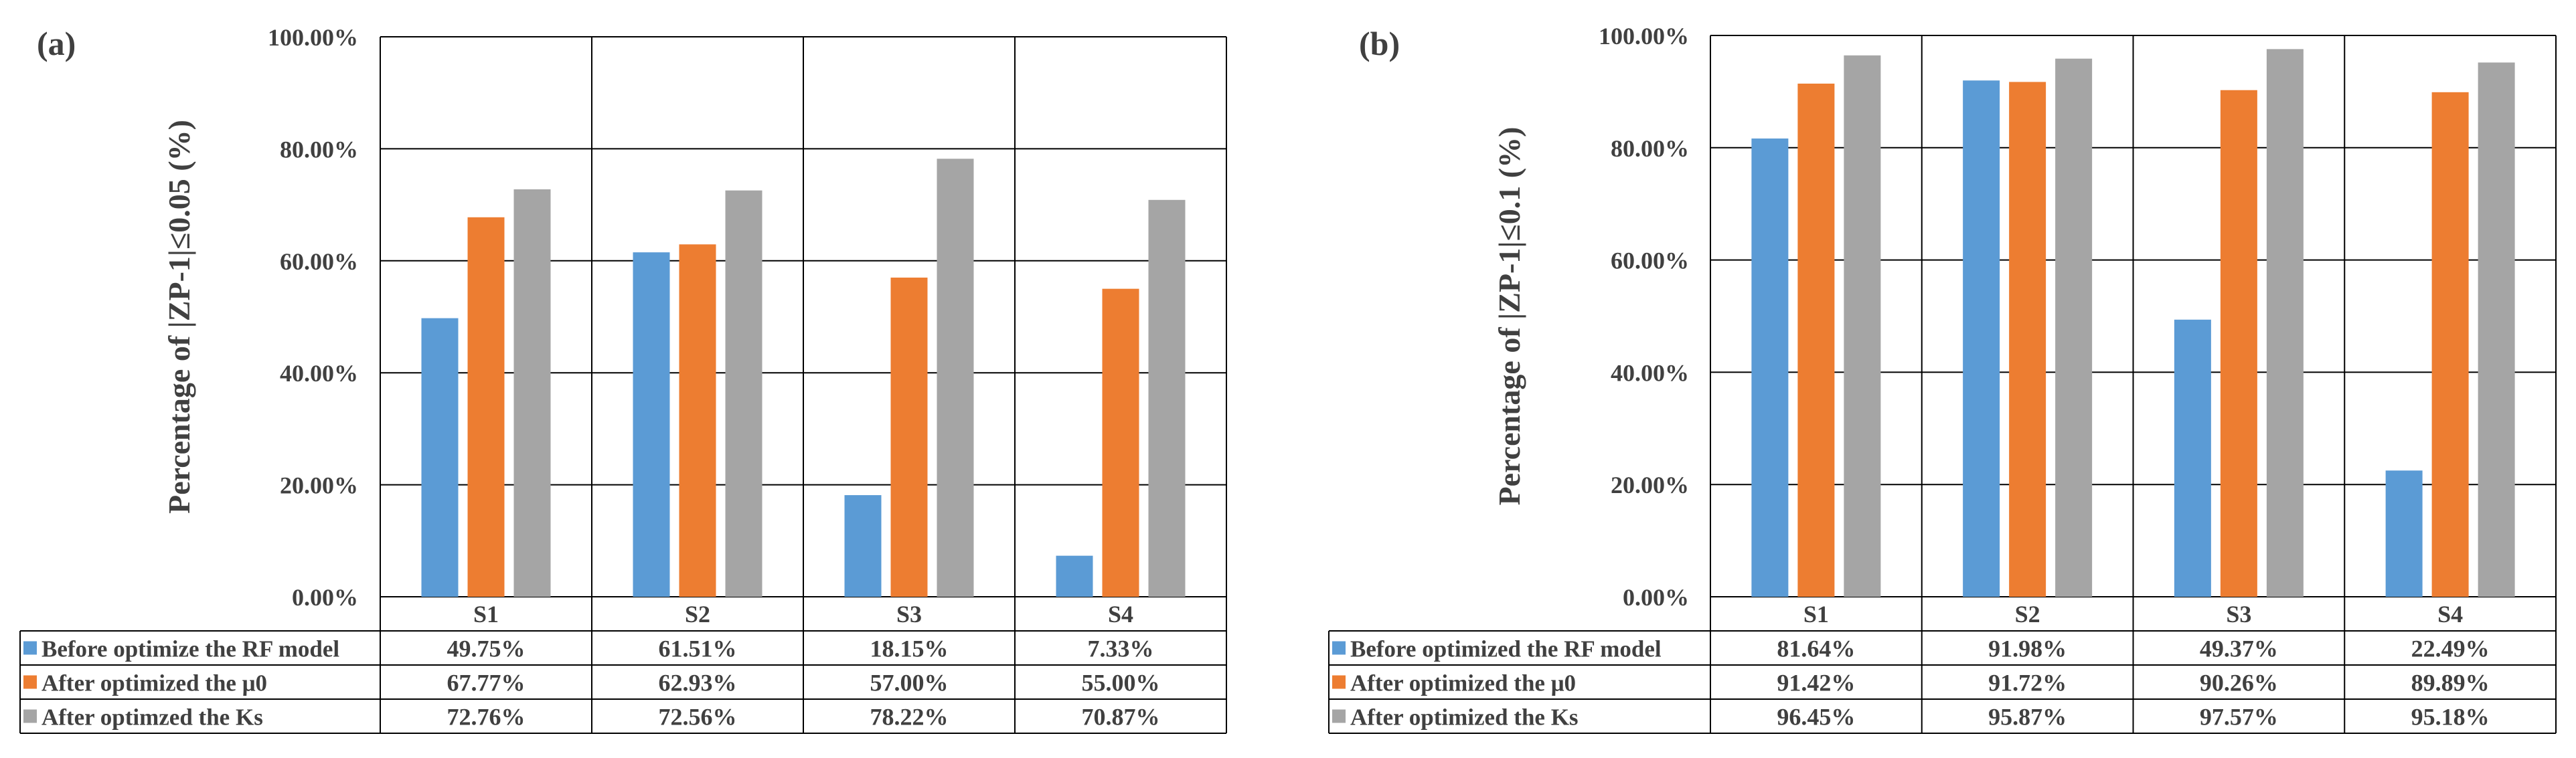  I want to click on data-table-value: 55.00%, so click(1121, 683).